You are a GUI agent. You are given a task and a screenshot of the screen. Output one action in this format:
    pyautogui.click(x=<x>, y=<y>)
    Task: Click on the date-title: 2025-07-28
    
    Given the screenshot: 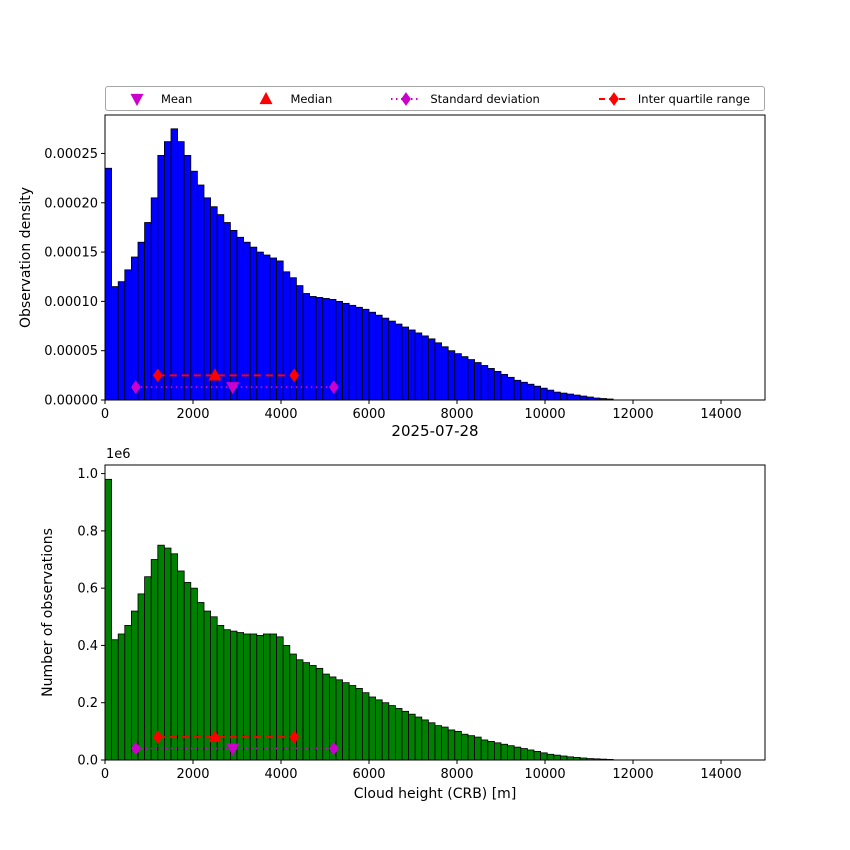 What is the action you would take?
    pyautogui.click(x=435, y=431)
    